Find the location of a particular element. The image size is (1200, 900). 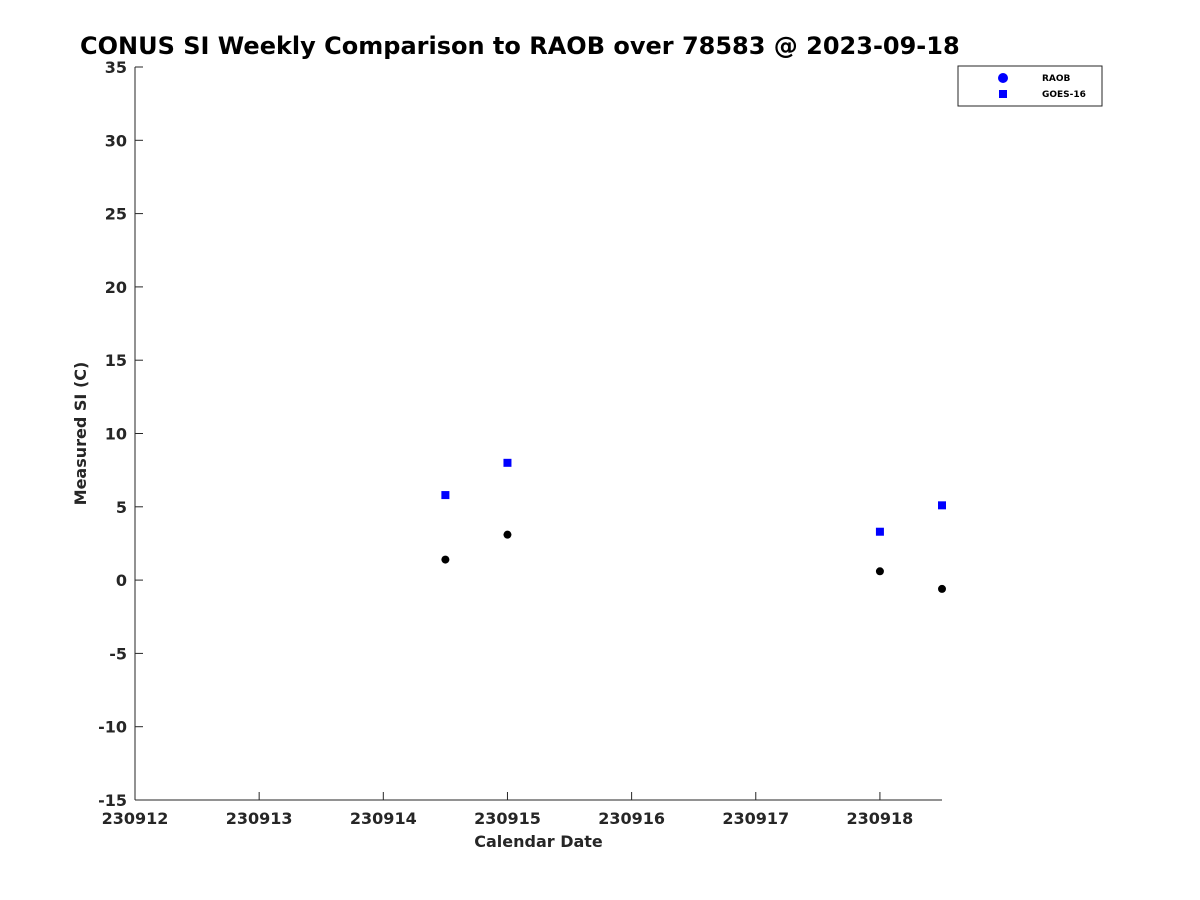

x-tick-label: 230913 is located at coordinates (259, 818).